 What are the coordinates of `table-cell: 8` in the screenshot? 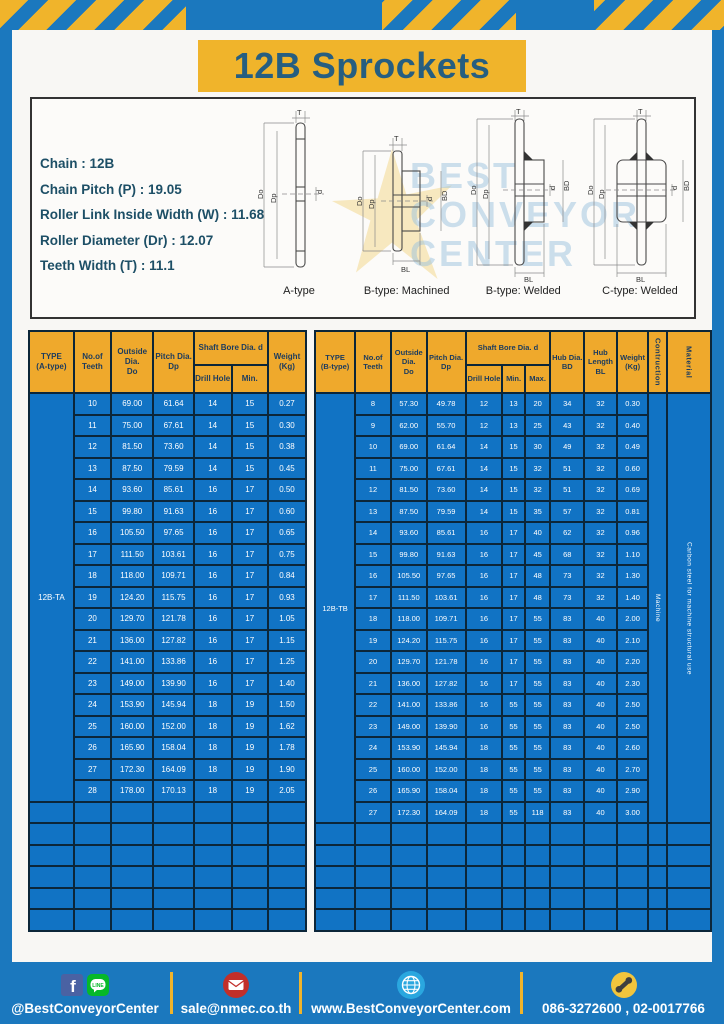 It's located at (372, 404).